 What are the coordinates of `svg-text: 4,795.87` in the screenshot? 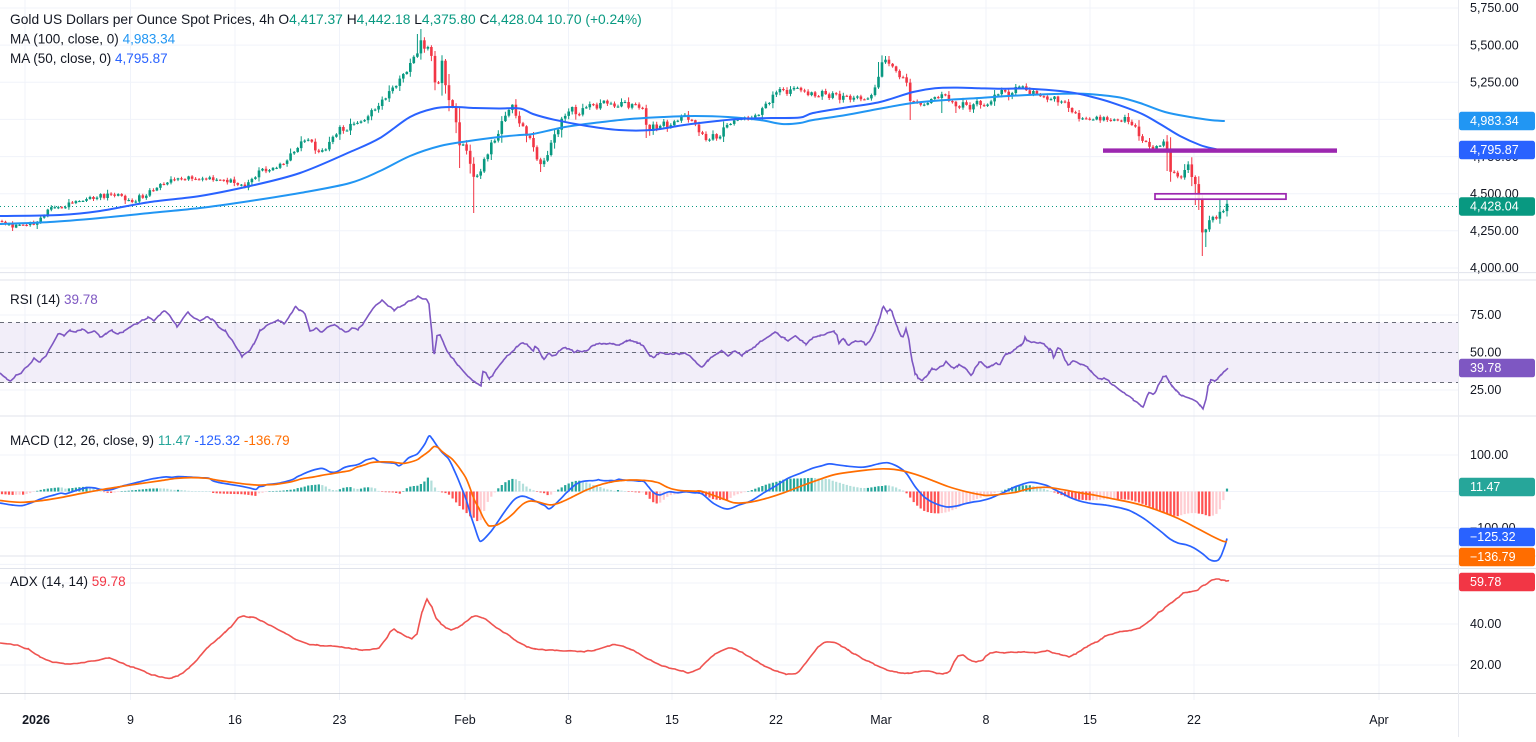 It's located at (1494, 150).